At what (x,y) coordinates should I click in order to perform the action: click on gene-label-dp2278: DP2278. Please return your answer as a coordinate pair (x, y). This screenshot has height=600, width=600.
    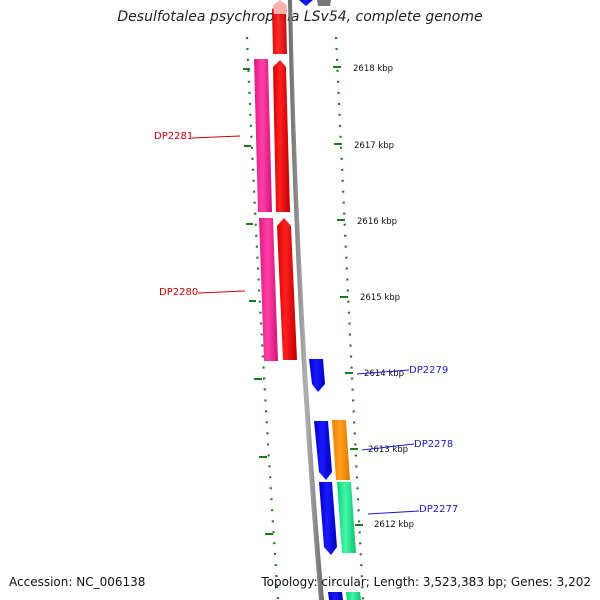
    Looking at the image, I should click on (433, 444).